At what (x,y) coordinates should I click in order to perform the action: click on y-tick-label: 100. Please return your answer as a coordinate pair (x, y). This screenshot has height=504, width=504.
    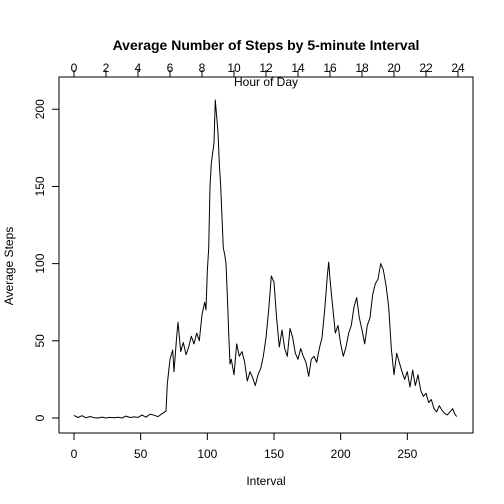
    Looking at the image, I should click on (40, 263).